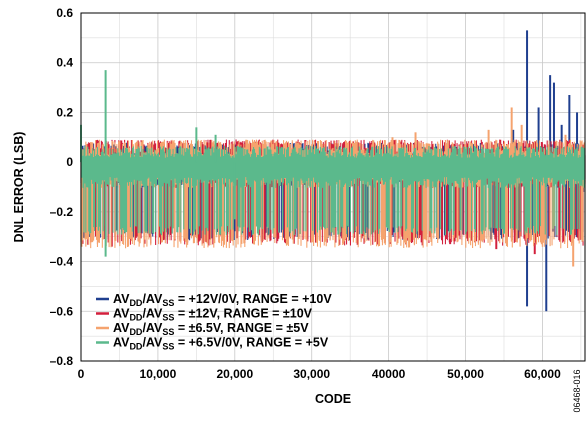  What do you see at coordinates (19, 187) in the screenshot?
I see `y-axis-title: DNL ERROR (LSB)` at bounding box center [19, 187].